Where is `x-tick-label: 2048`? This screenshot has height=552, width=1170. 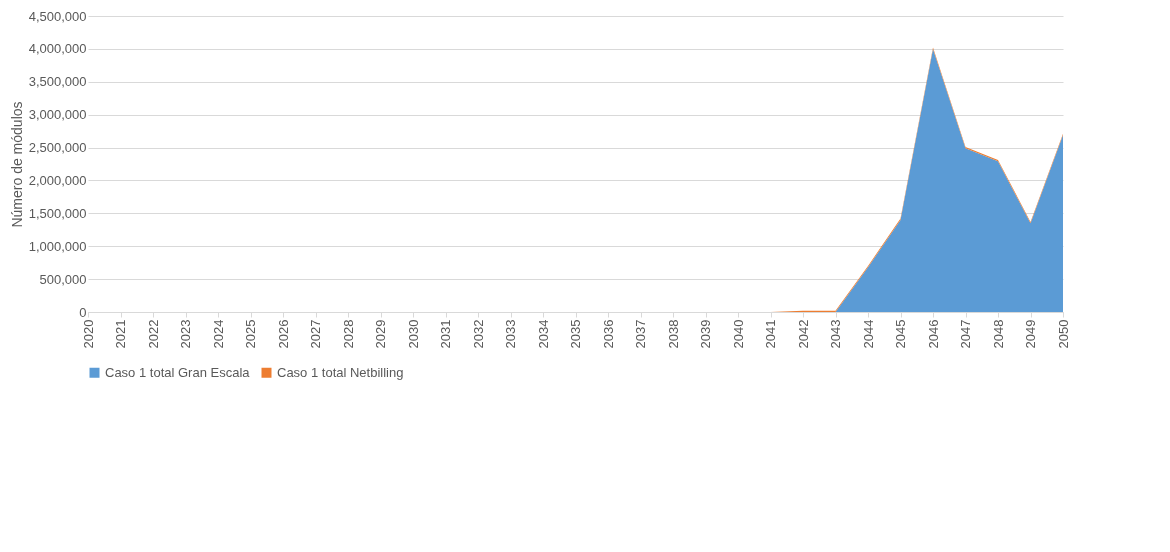 x-tick-label: 2048 is located at coordinates (998, 334).